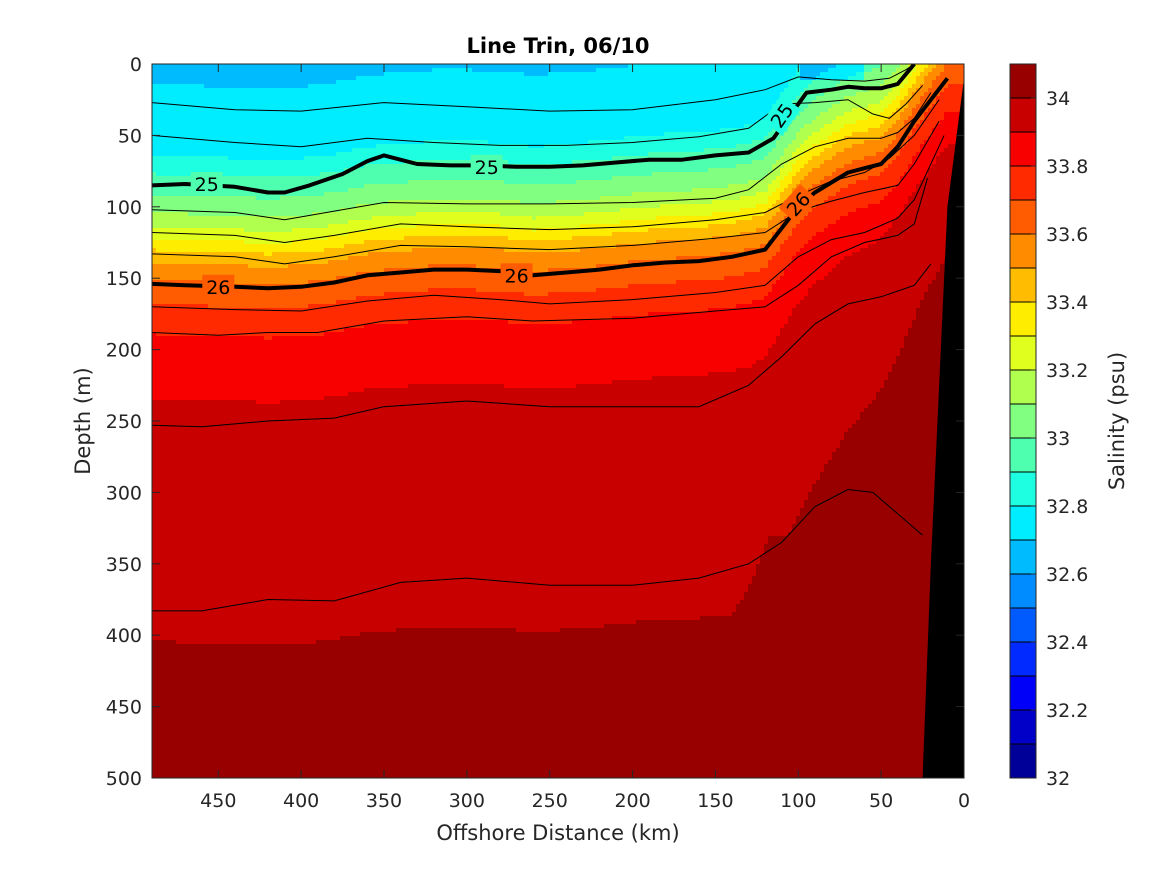 This screenshot has height=875, width=1167. I want to click on x-tick-label: 0, so click(964, 801).